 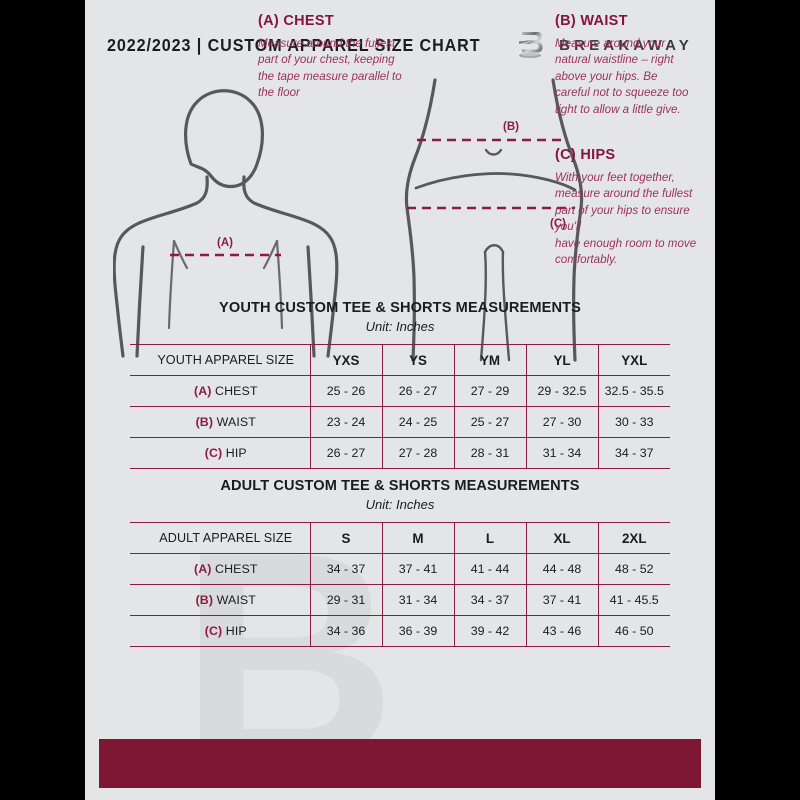 What do you see at coordinates (585, 155) in the screenshot?
I see `note-hips-title: (C) HIPS` at bounding box center [585, 155].